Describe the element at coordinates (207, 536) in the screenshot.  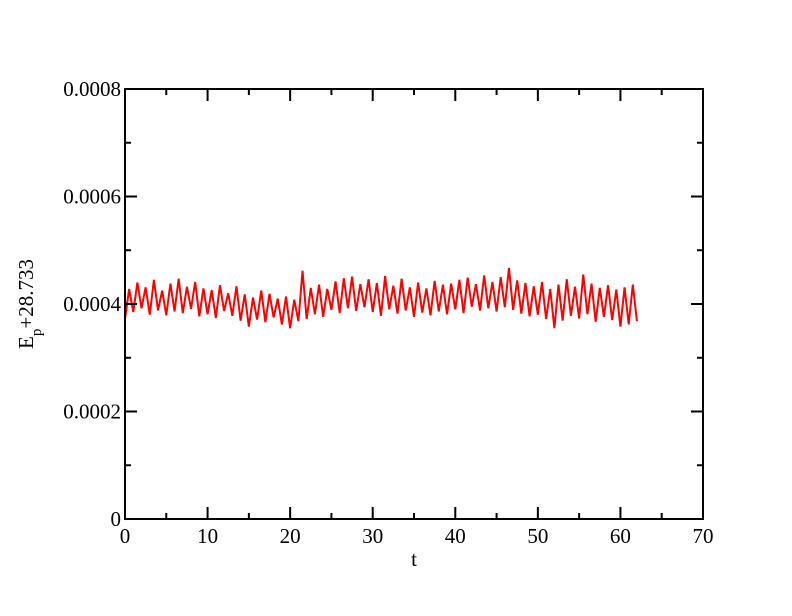
I see `x-tick-label: 10` at that location.